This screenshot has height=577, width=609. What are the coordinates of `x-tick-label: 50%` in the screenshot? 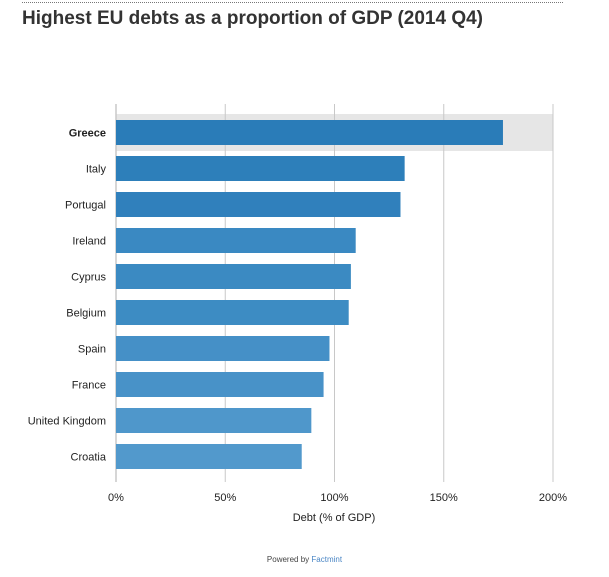 It's located at (225, 498).